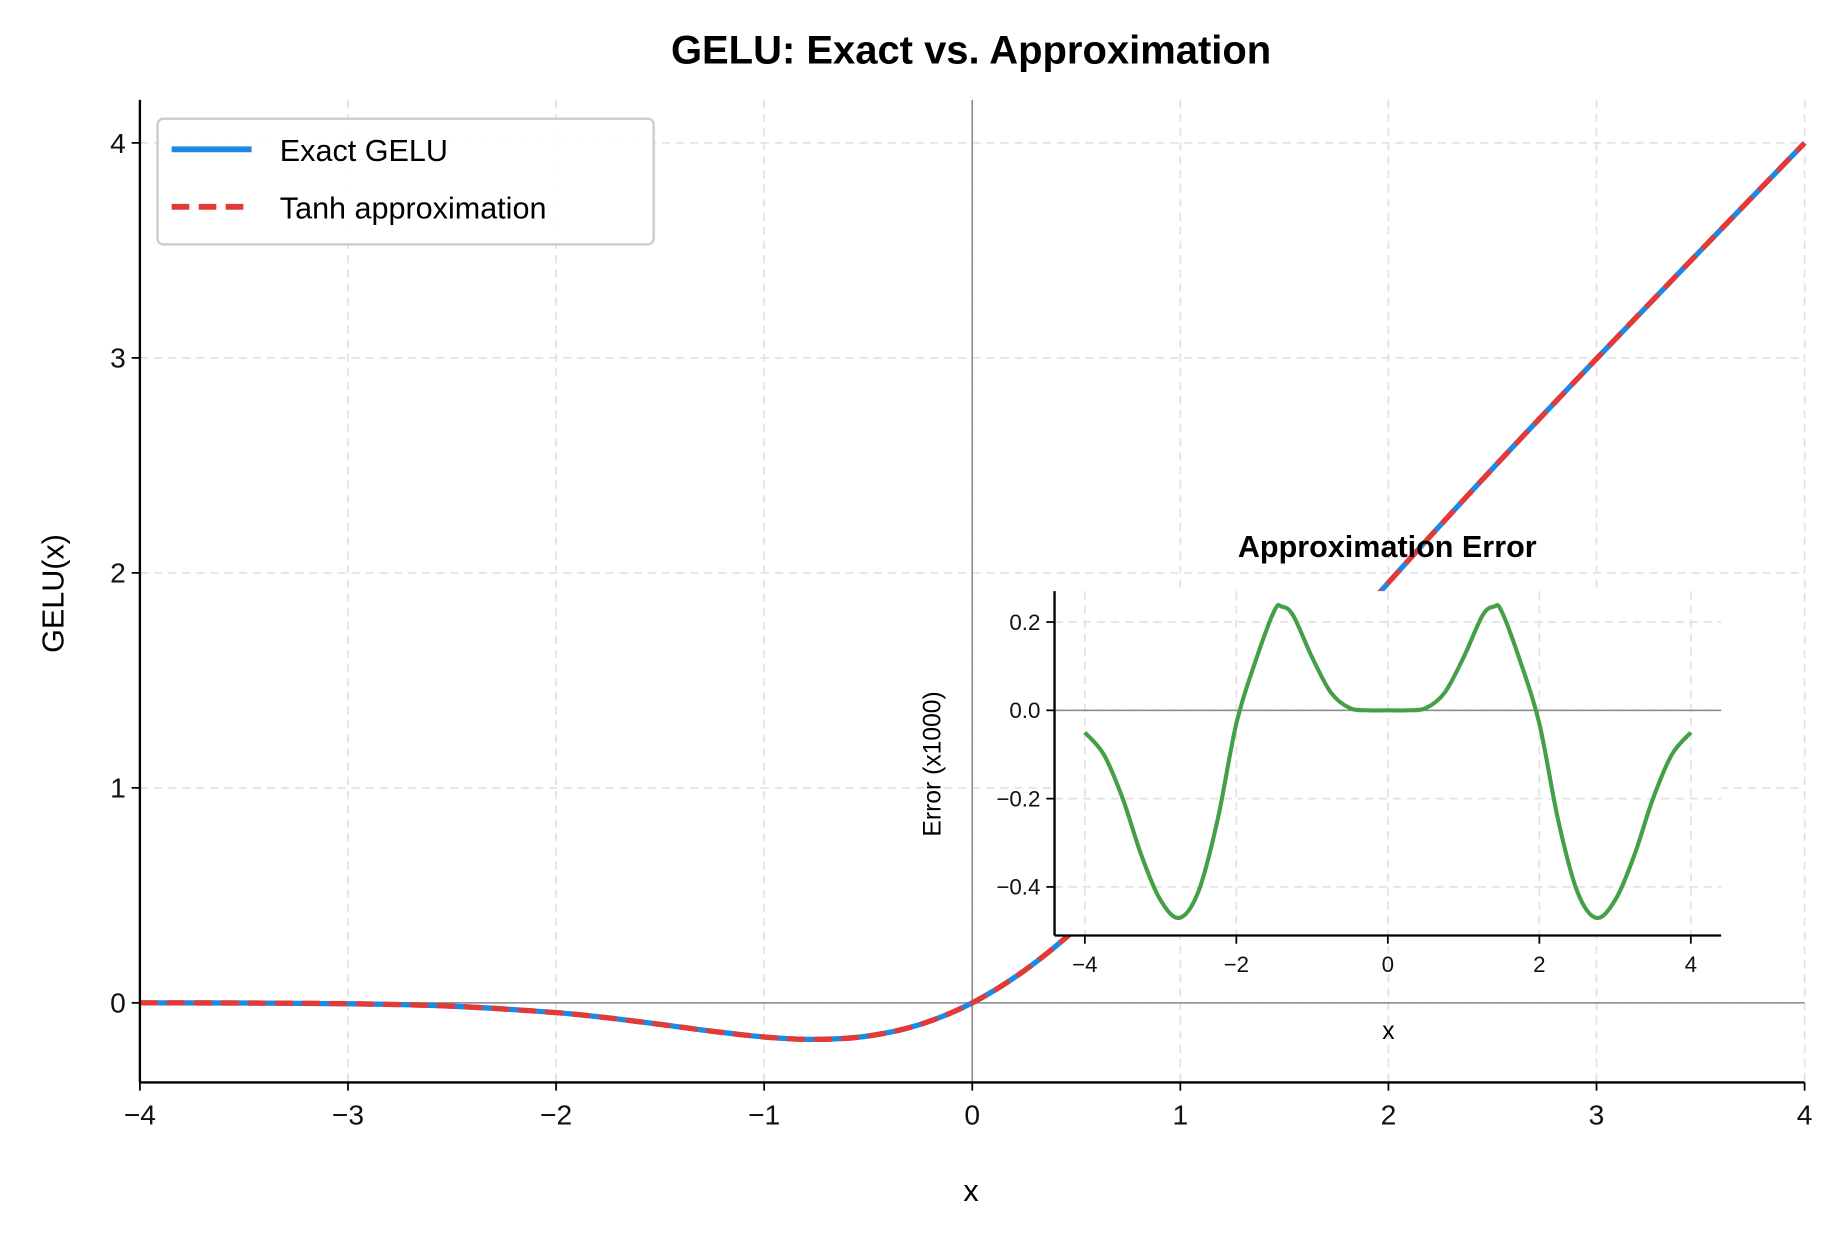 This screenshot has width=1834, height=1234. I want to click on y-tick-label: 0.2, so click(1024, 622).